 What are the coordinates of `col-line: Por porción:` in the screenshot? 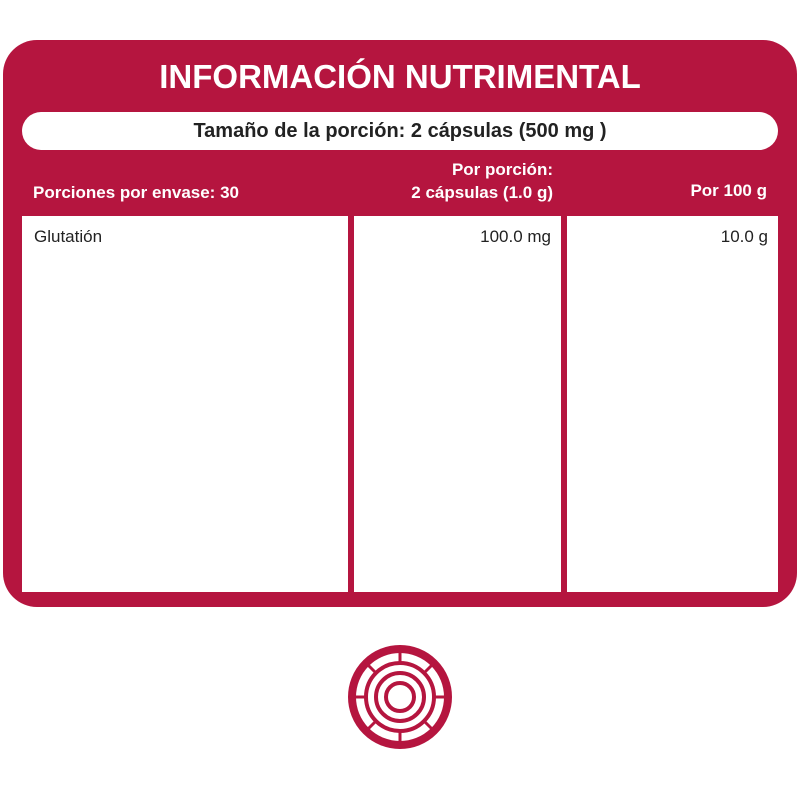 It's located at (502, 169).